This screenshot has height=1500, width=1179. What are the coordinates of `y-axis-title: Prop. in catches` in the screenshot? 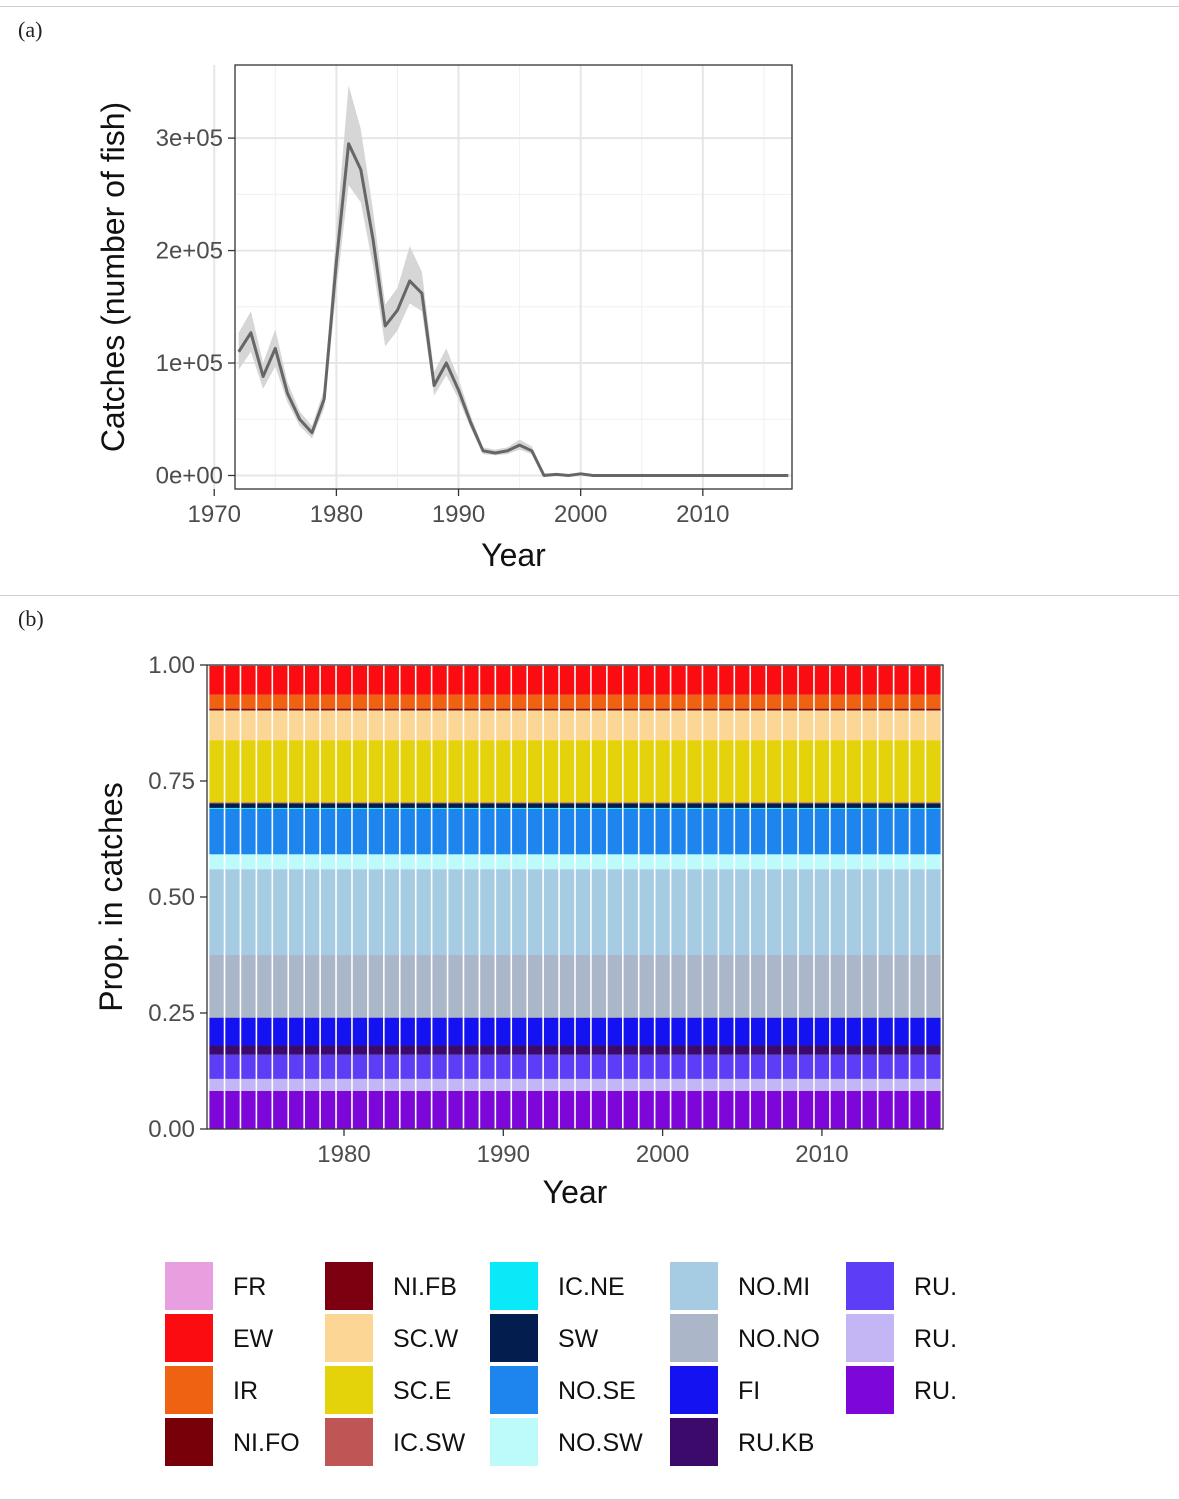 It's located at (111, 896).